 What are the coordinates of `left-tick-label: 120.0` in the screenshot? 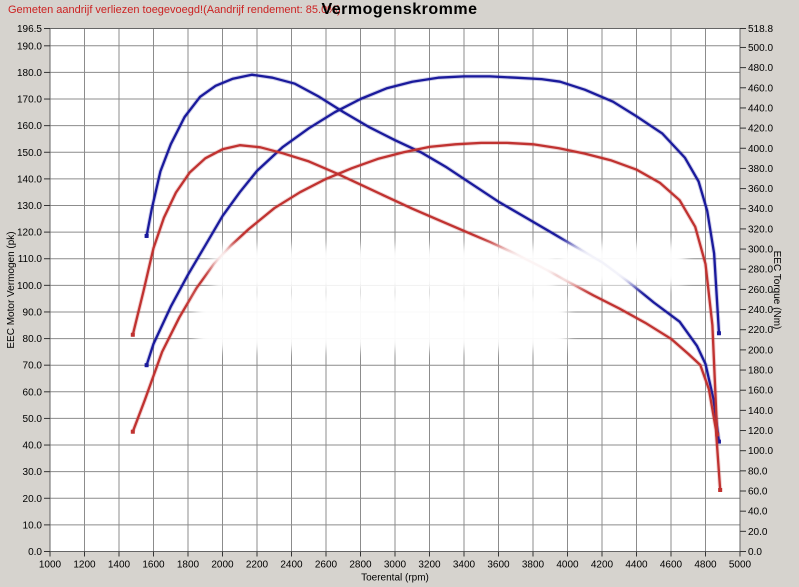 It's located at (29, 233).